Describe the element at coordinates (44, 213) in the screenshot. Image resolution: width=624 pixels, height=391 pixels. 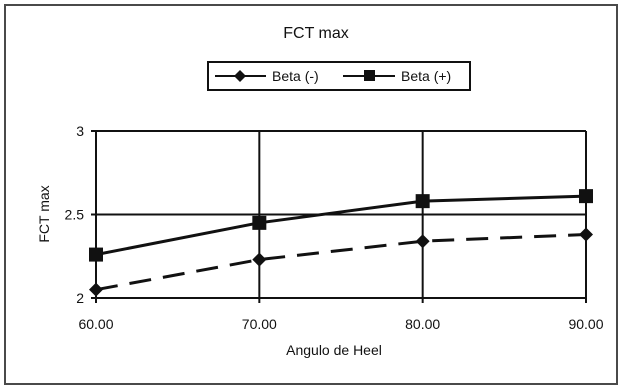
I see `y-axis-label: FCT max` at that location.